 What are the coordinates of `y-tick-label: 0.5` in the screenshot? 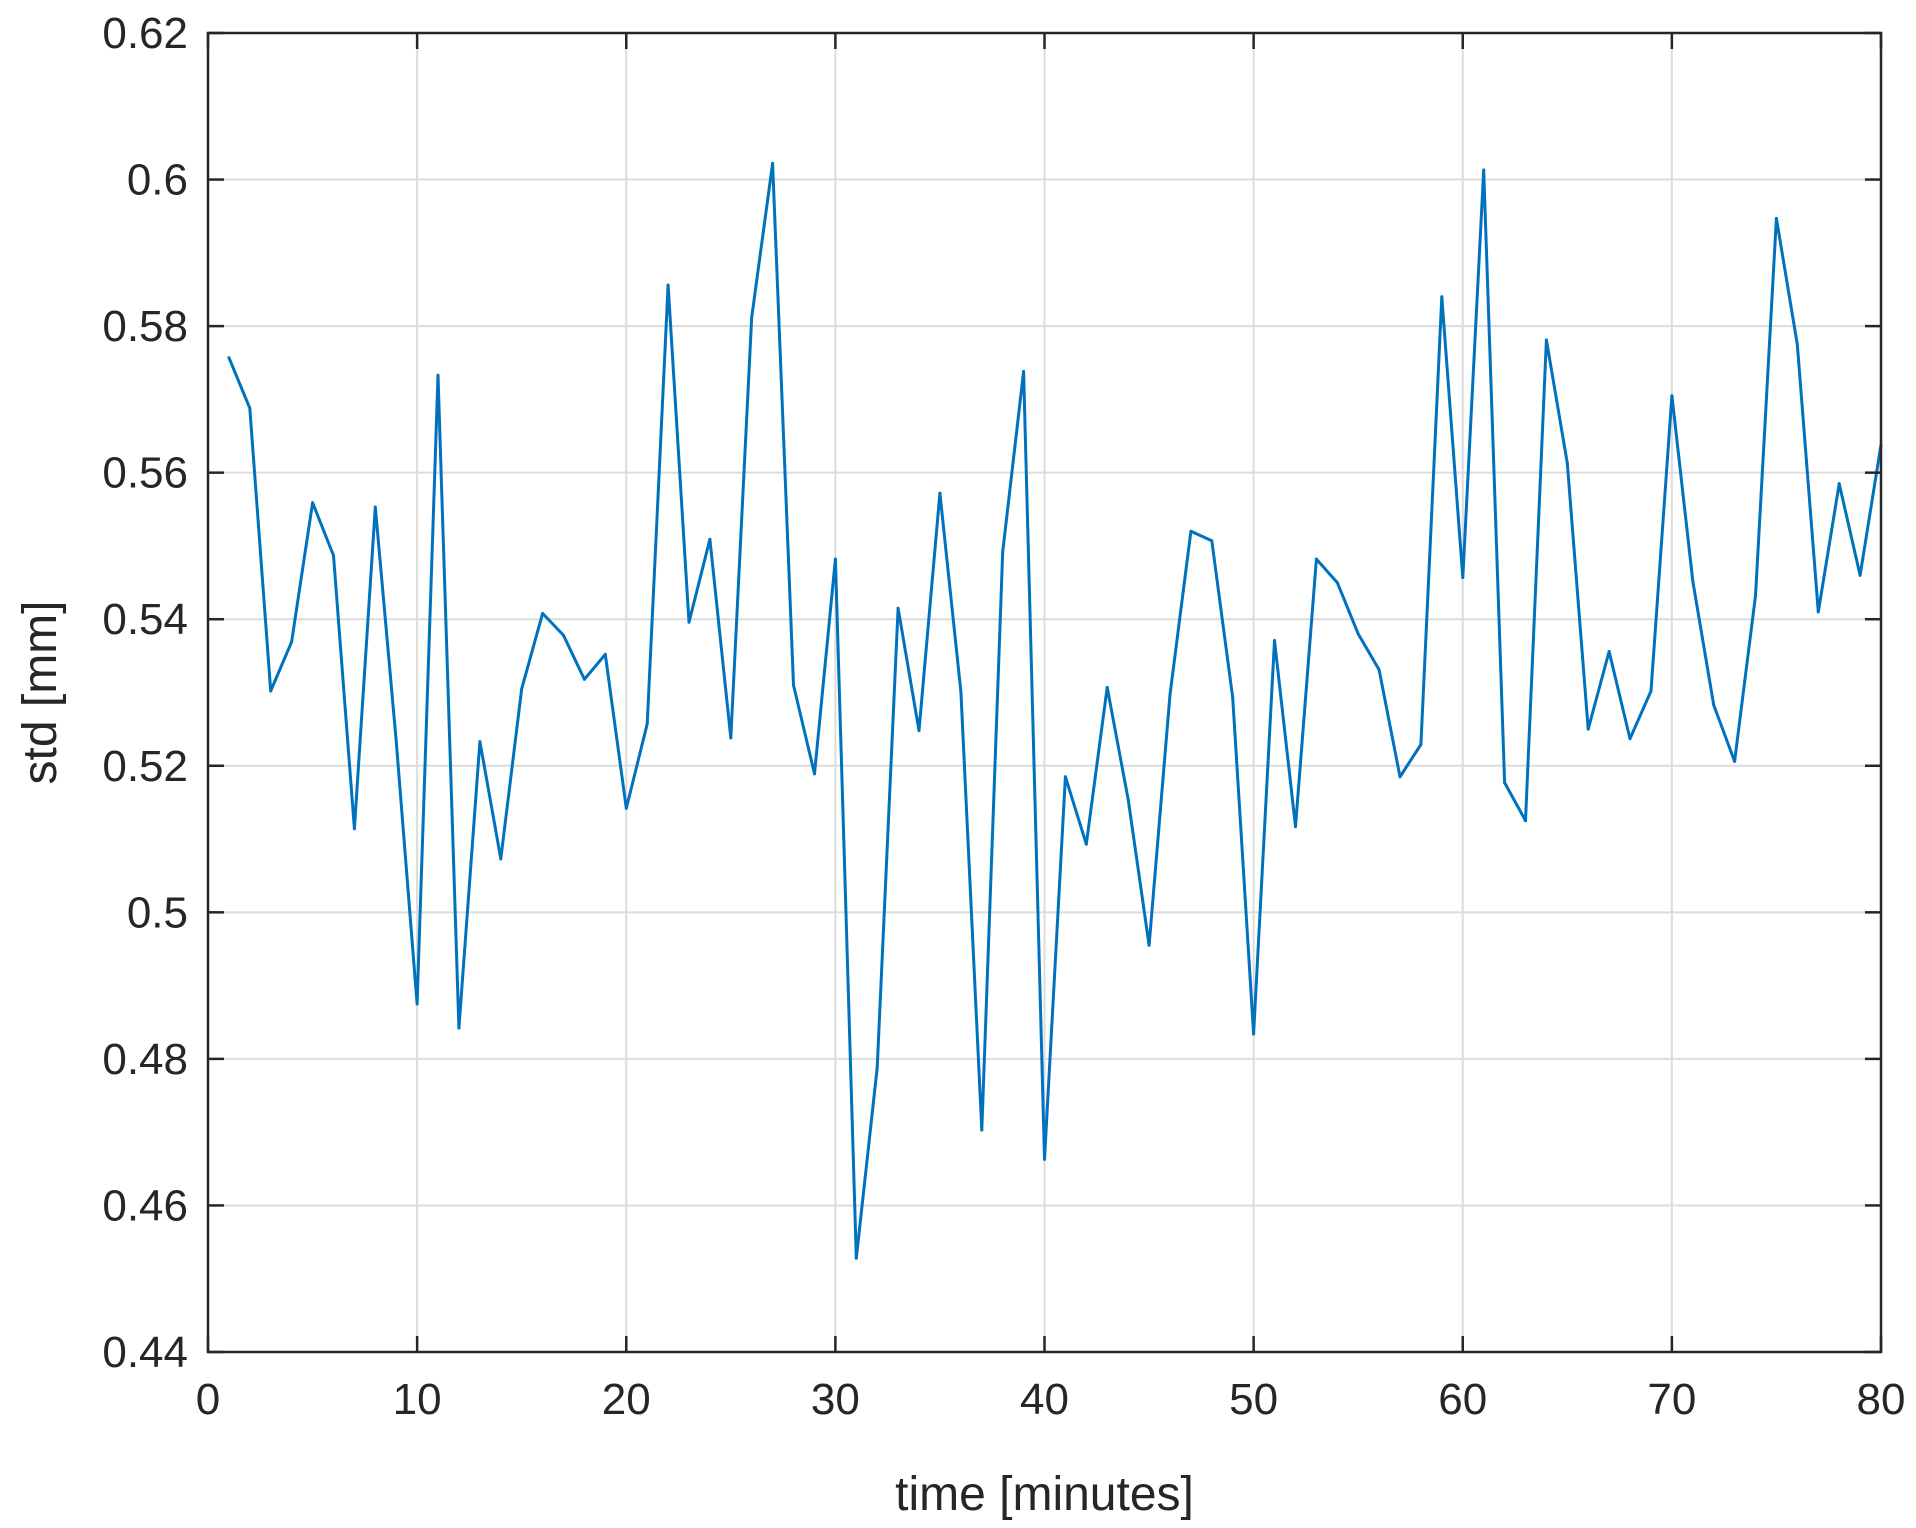 It's located at (157, 912).